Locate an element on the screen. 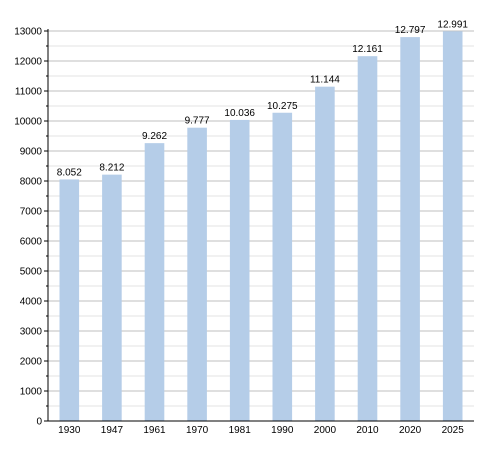 The image size is (500, 450). bar-1961 is located at coordinates (154, 282).